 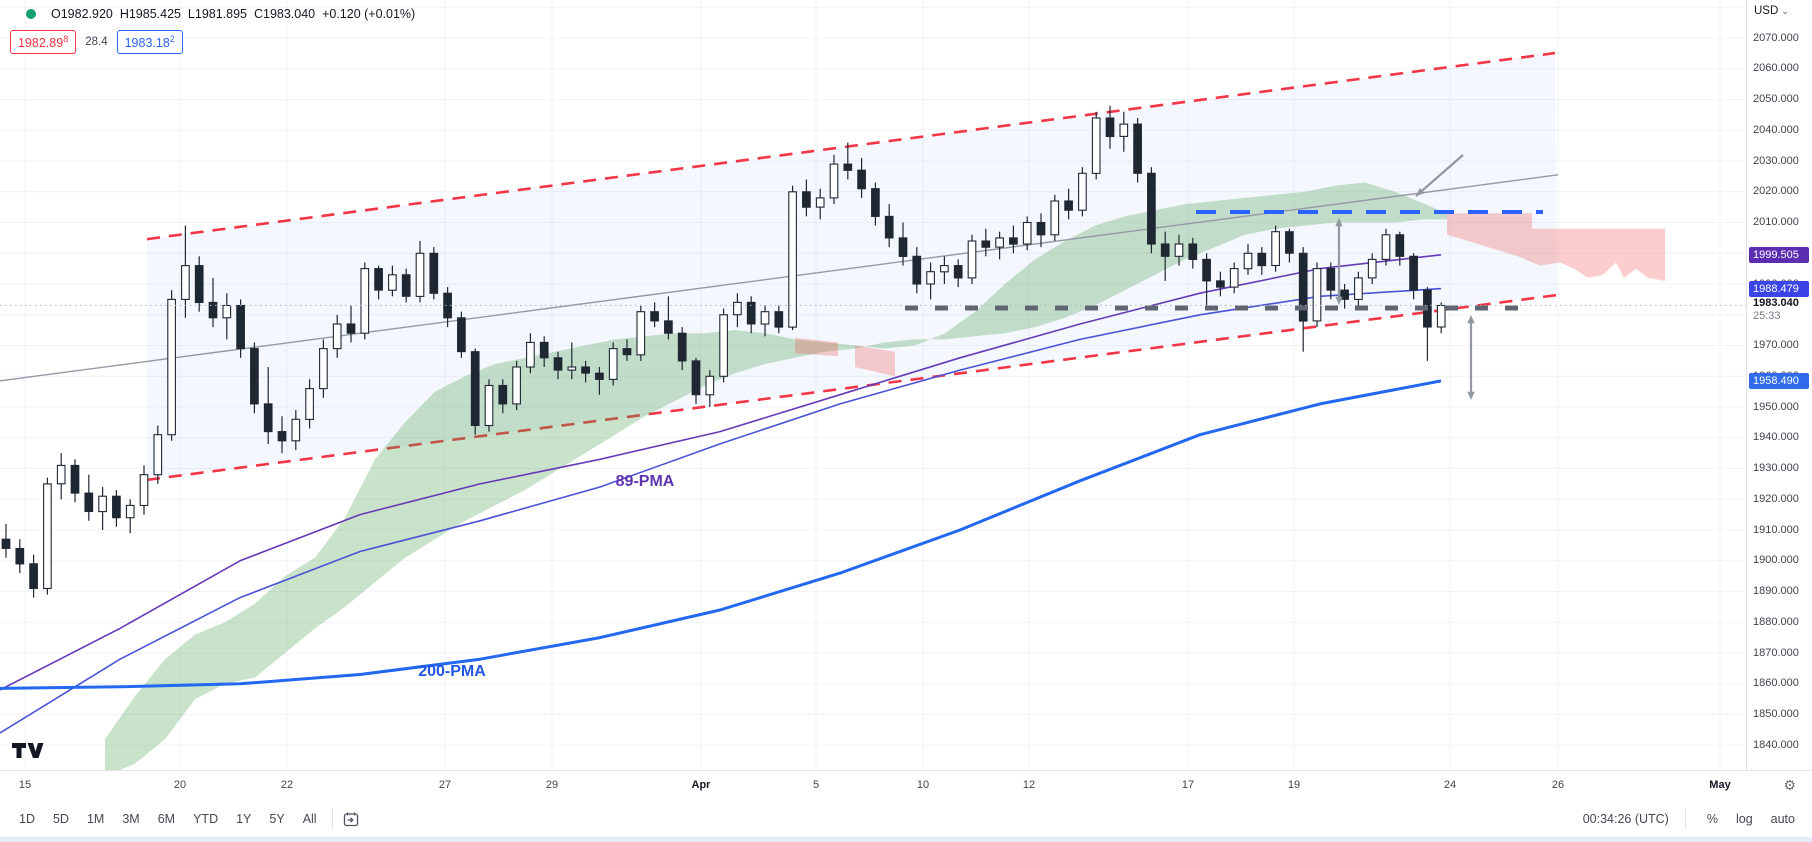 What do you see at coordinates (1450, 785) in the screenshot?
I see `time-label: 24` at bounding box center [1450, 785].